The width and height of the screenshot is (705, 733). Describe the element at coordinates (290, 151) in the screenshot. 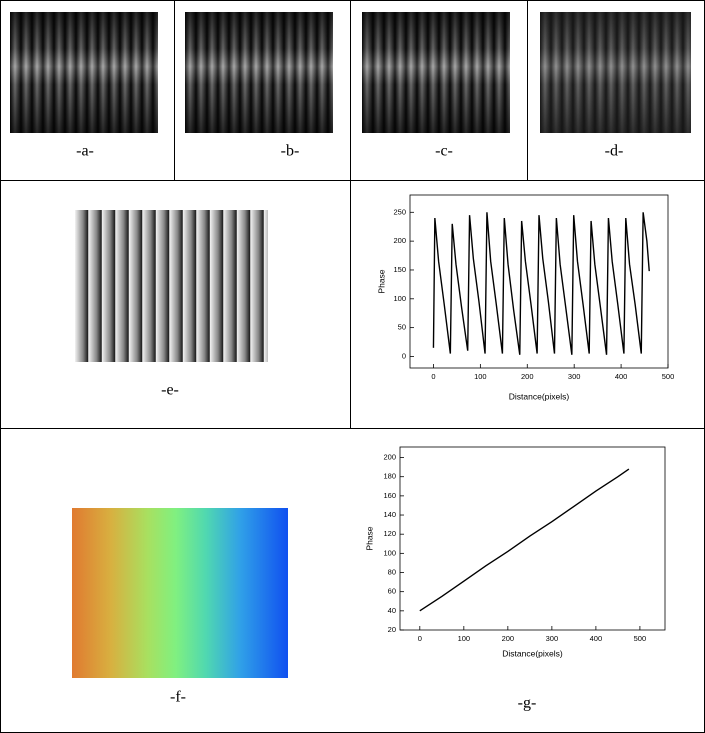

I see `panel-label: -b-` at that location.